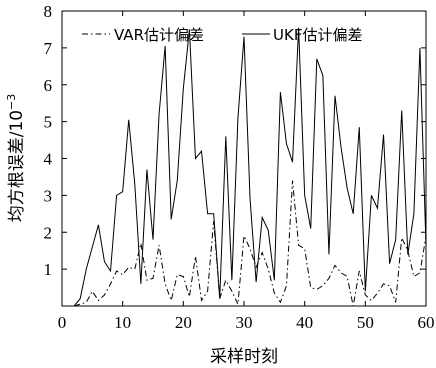  What do you see at coordinates (159, 35) in the screenshot?
I see `legend-label-var: VAR估计偏差` at bounding box center [159, 35].